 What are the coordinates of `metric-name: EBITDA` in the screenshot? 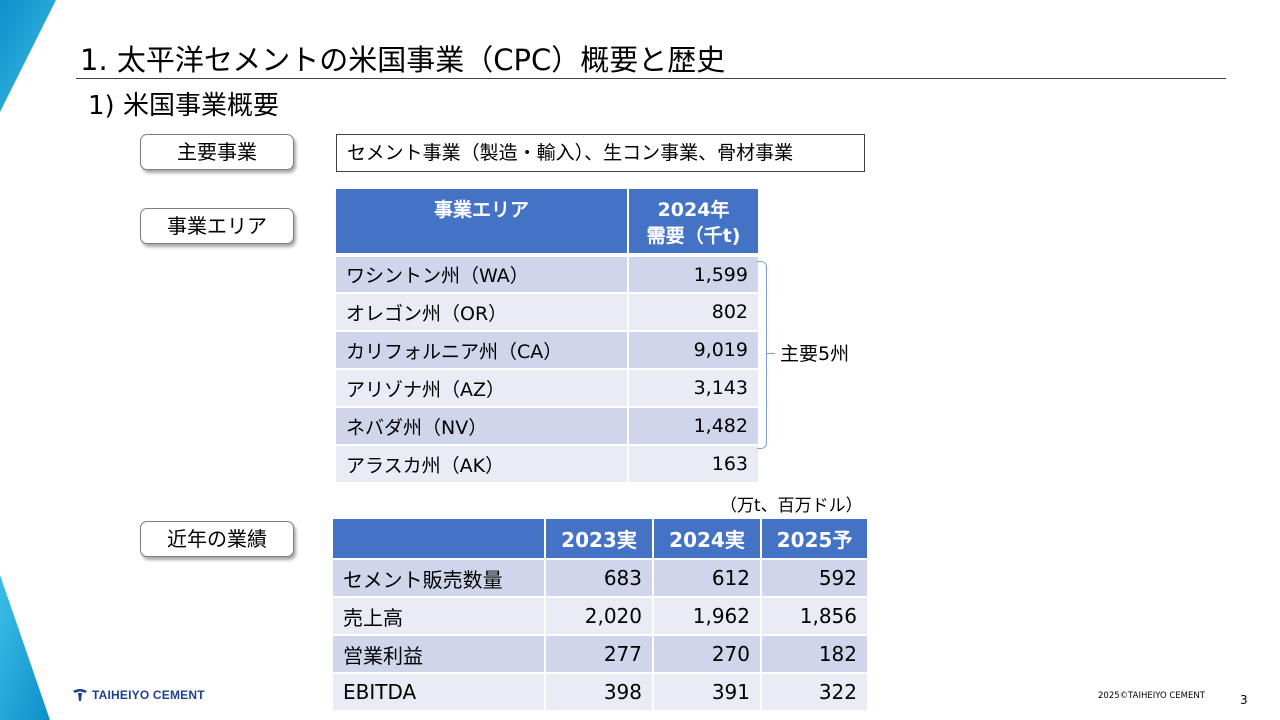 It's located at (439, 692).